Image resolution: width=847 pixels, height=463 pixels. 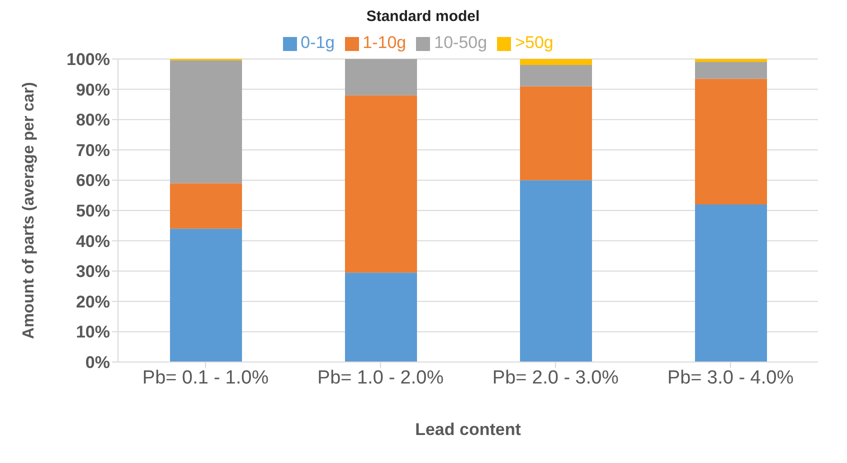 What do you see at coordinates (88, 60) in the screenshot?
I see `y-tick-label: 100%` at bounding box center [88, 60].